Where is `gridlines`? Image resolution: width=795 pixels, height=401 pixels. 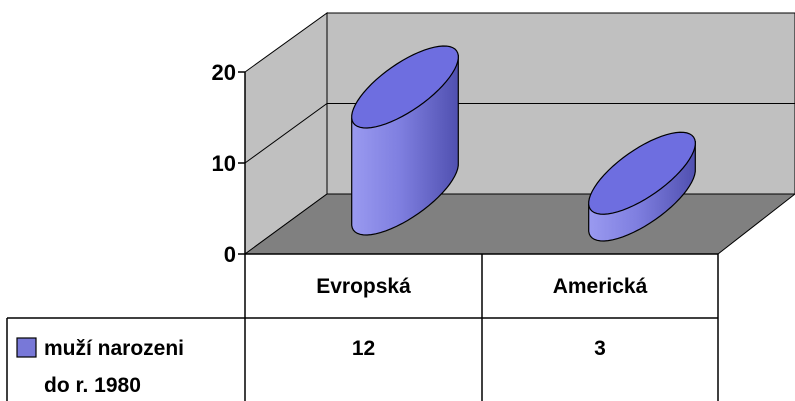 gridlines is located at coordinates (519, 133).